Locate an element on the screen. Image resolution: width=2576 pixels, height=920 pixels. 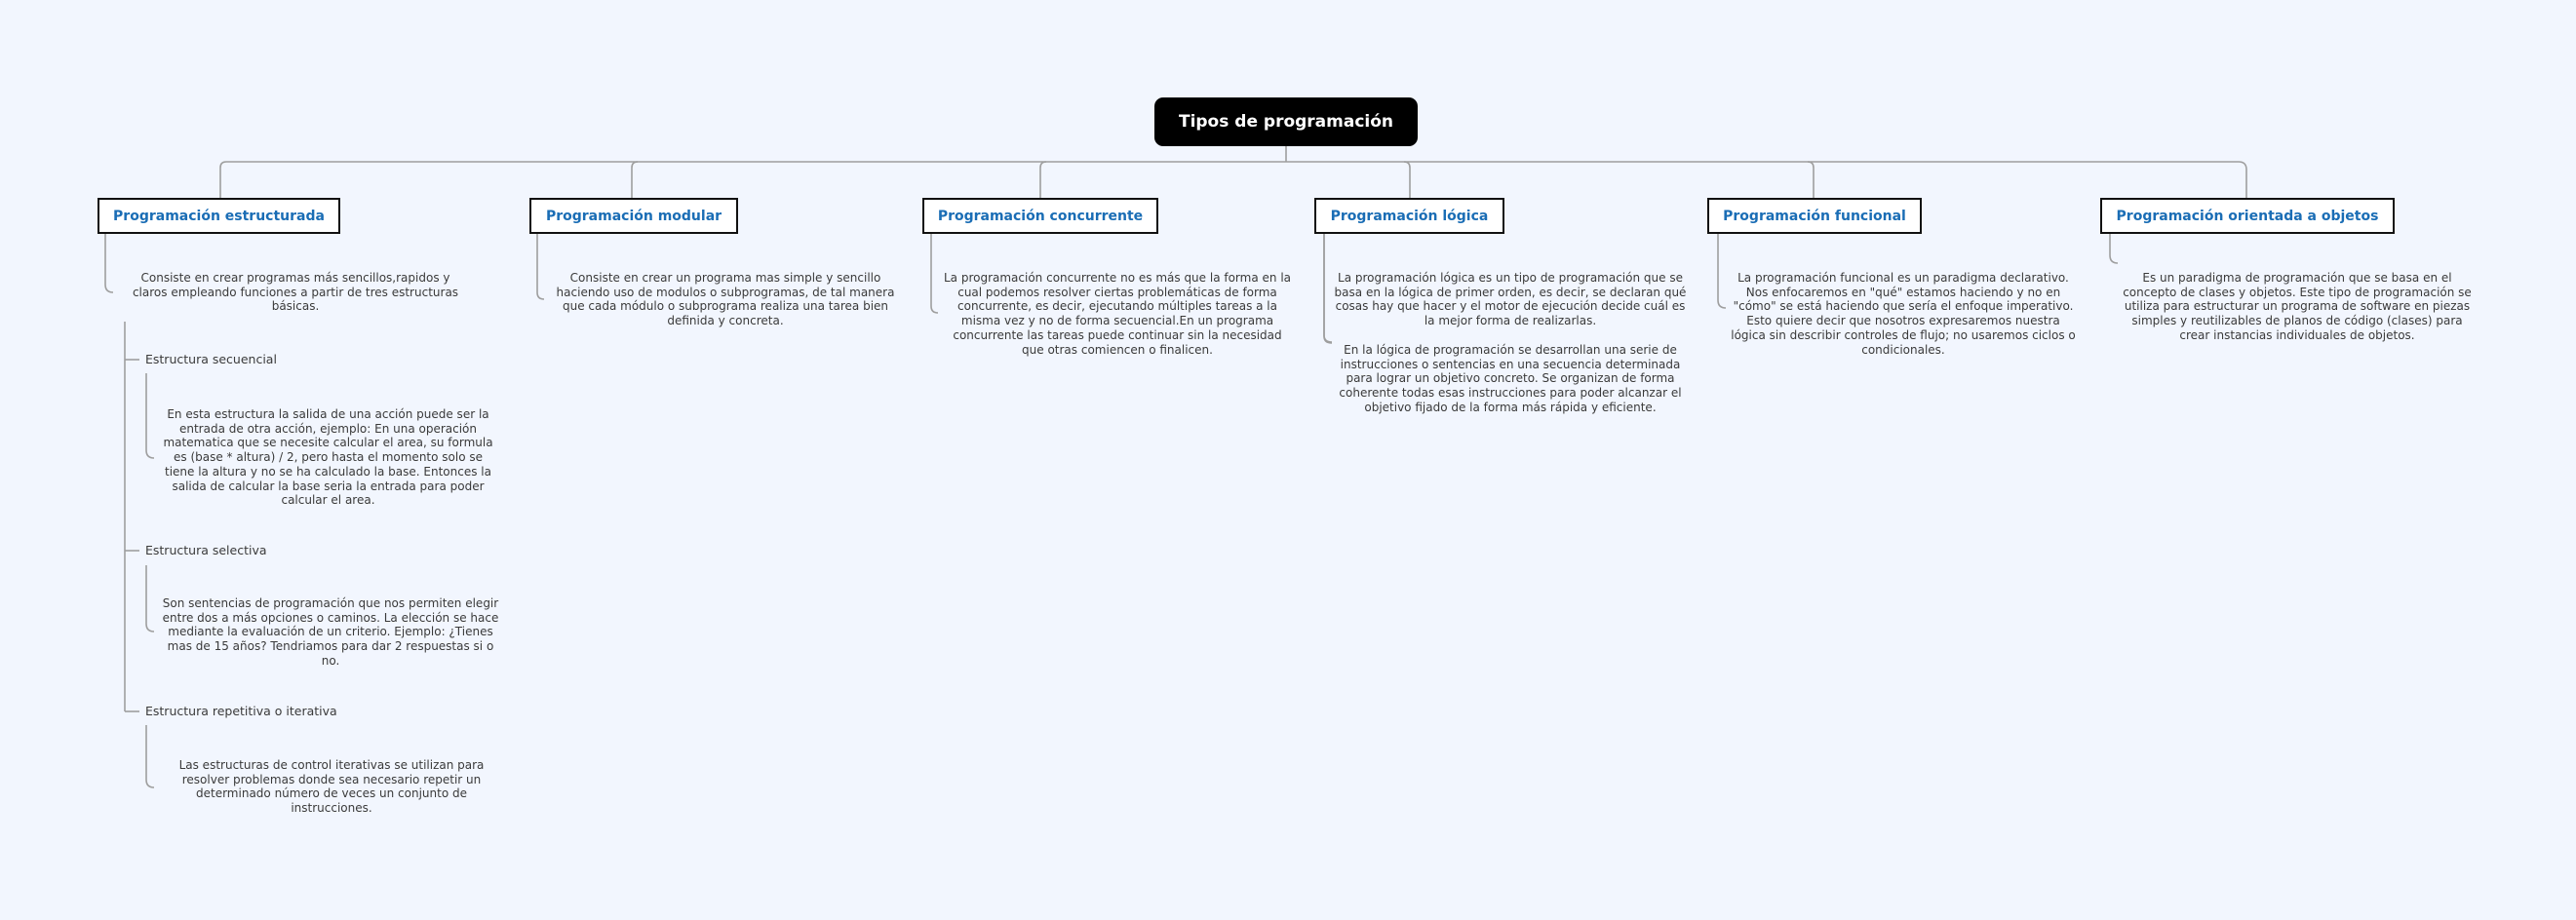
subtopic-estructura-secuencial: Estructura secuencial is located at coordinates (211, 359).